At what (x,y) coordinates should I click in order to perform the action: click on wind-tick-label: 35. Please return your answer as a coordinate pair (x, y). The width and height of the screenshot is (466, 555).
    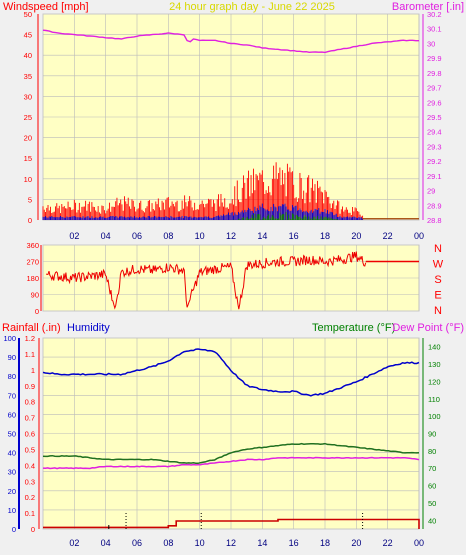
    Looking at the image, I should click on (28, 76).